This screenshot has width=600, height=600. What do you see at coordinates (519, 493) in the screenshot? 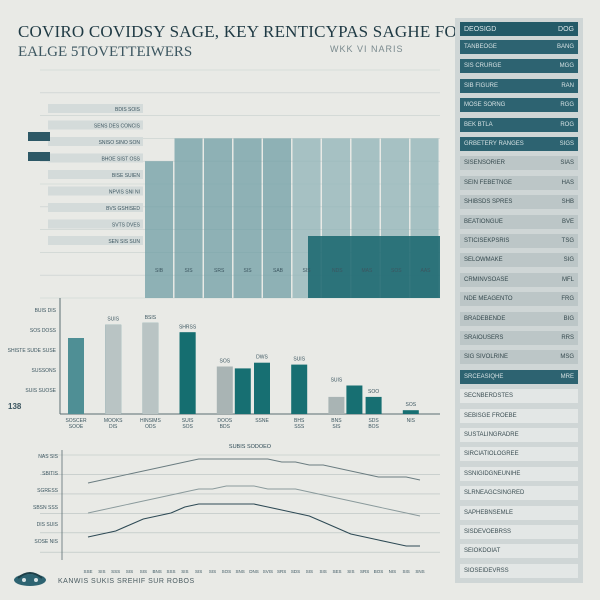
I see `right-panel-row: SLRNEAGCSINGRED` at bounding box center [519, 493].